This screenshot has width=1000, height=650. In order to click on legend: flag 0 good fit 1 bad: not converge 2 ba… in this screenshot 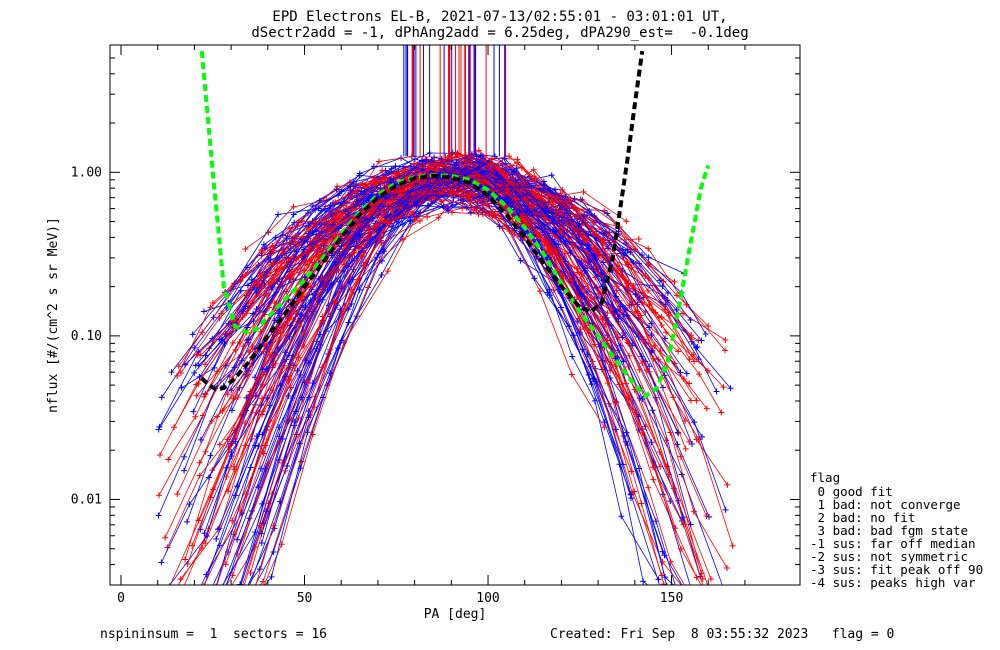, I will do `click(896, 529)`.